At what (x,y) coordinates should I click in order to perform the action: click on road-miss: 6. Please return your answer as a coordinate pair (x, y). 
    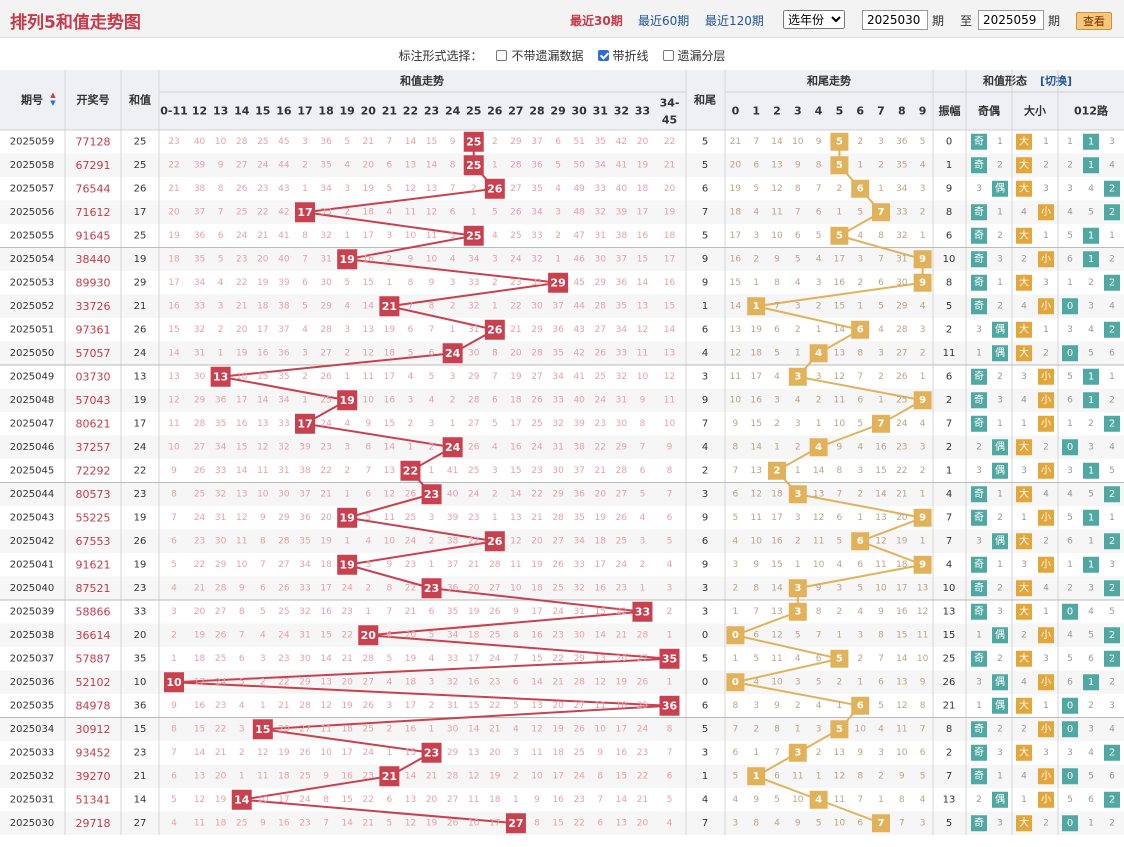
    Looking at the image, I should click on (1091, 659).